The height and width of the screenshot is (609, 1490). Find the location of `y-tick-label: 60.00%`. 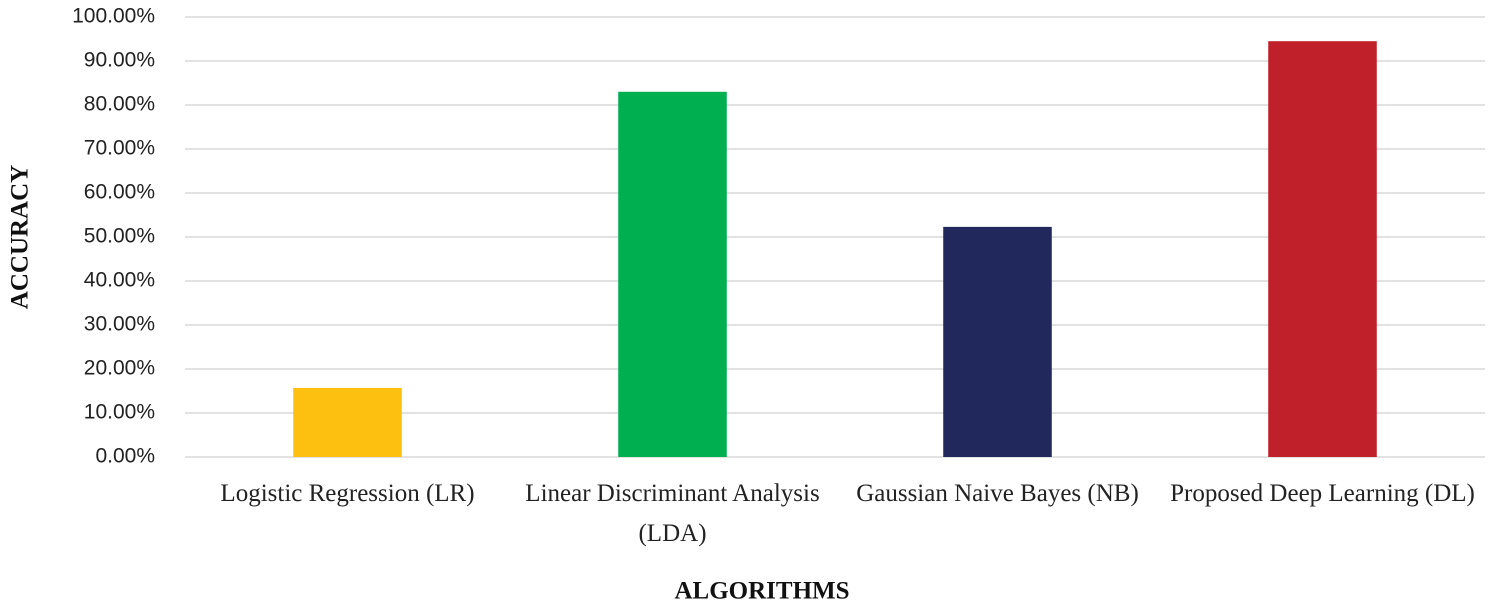

y-tick-label: 60.00% is located at coordinates (119, 192).